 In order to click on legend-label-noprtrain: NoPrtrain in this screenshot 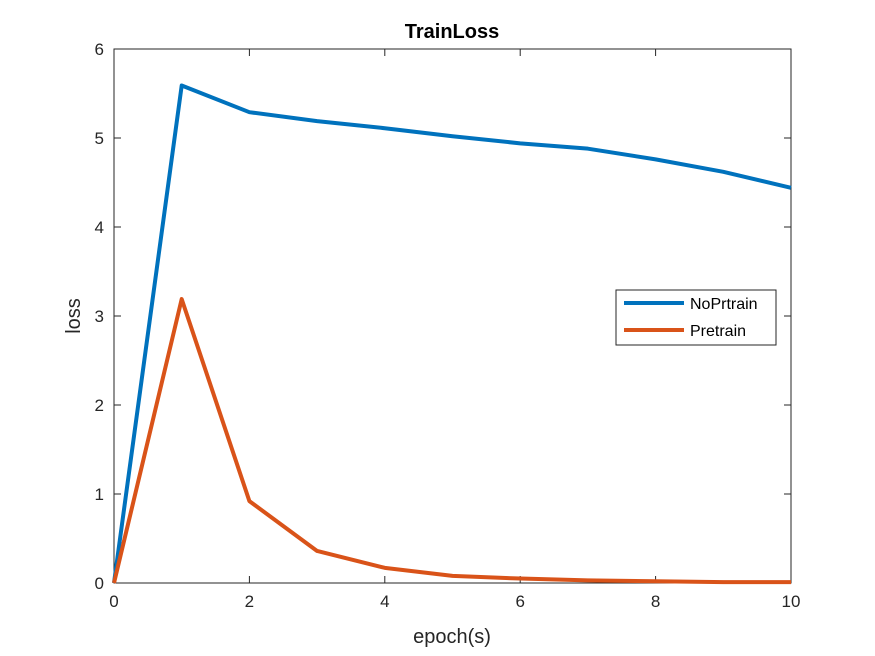, I will do `click(724, 304)`.